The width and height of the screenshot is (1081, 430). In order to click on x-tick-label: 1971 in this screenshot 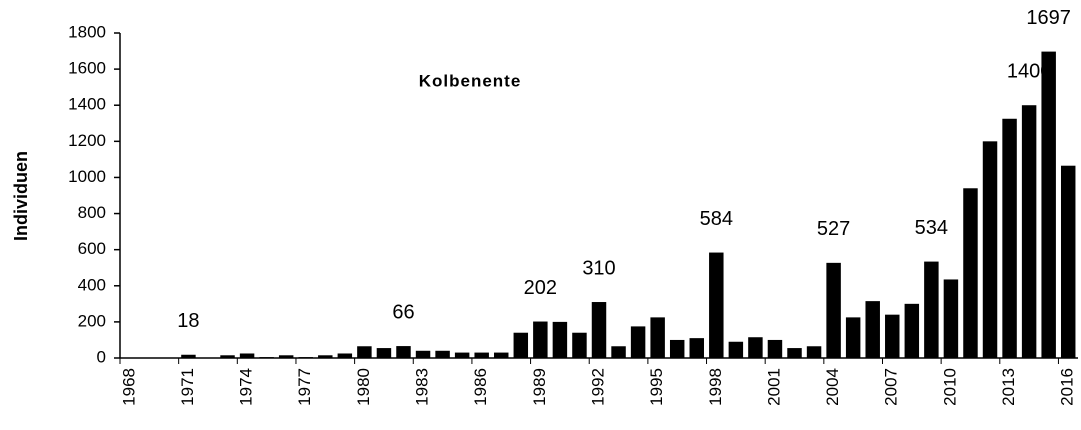, I will do `click(187, 387)`.